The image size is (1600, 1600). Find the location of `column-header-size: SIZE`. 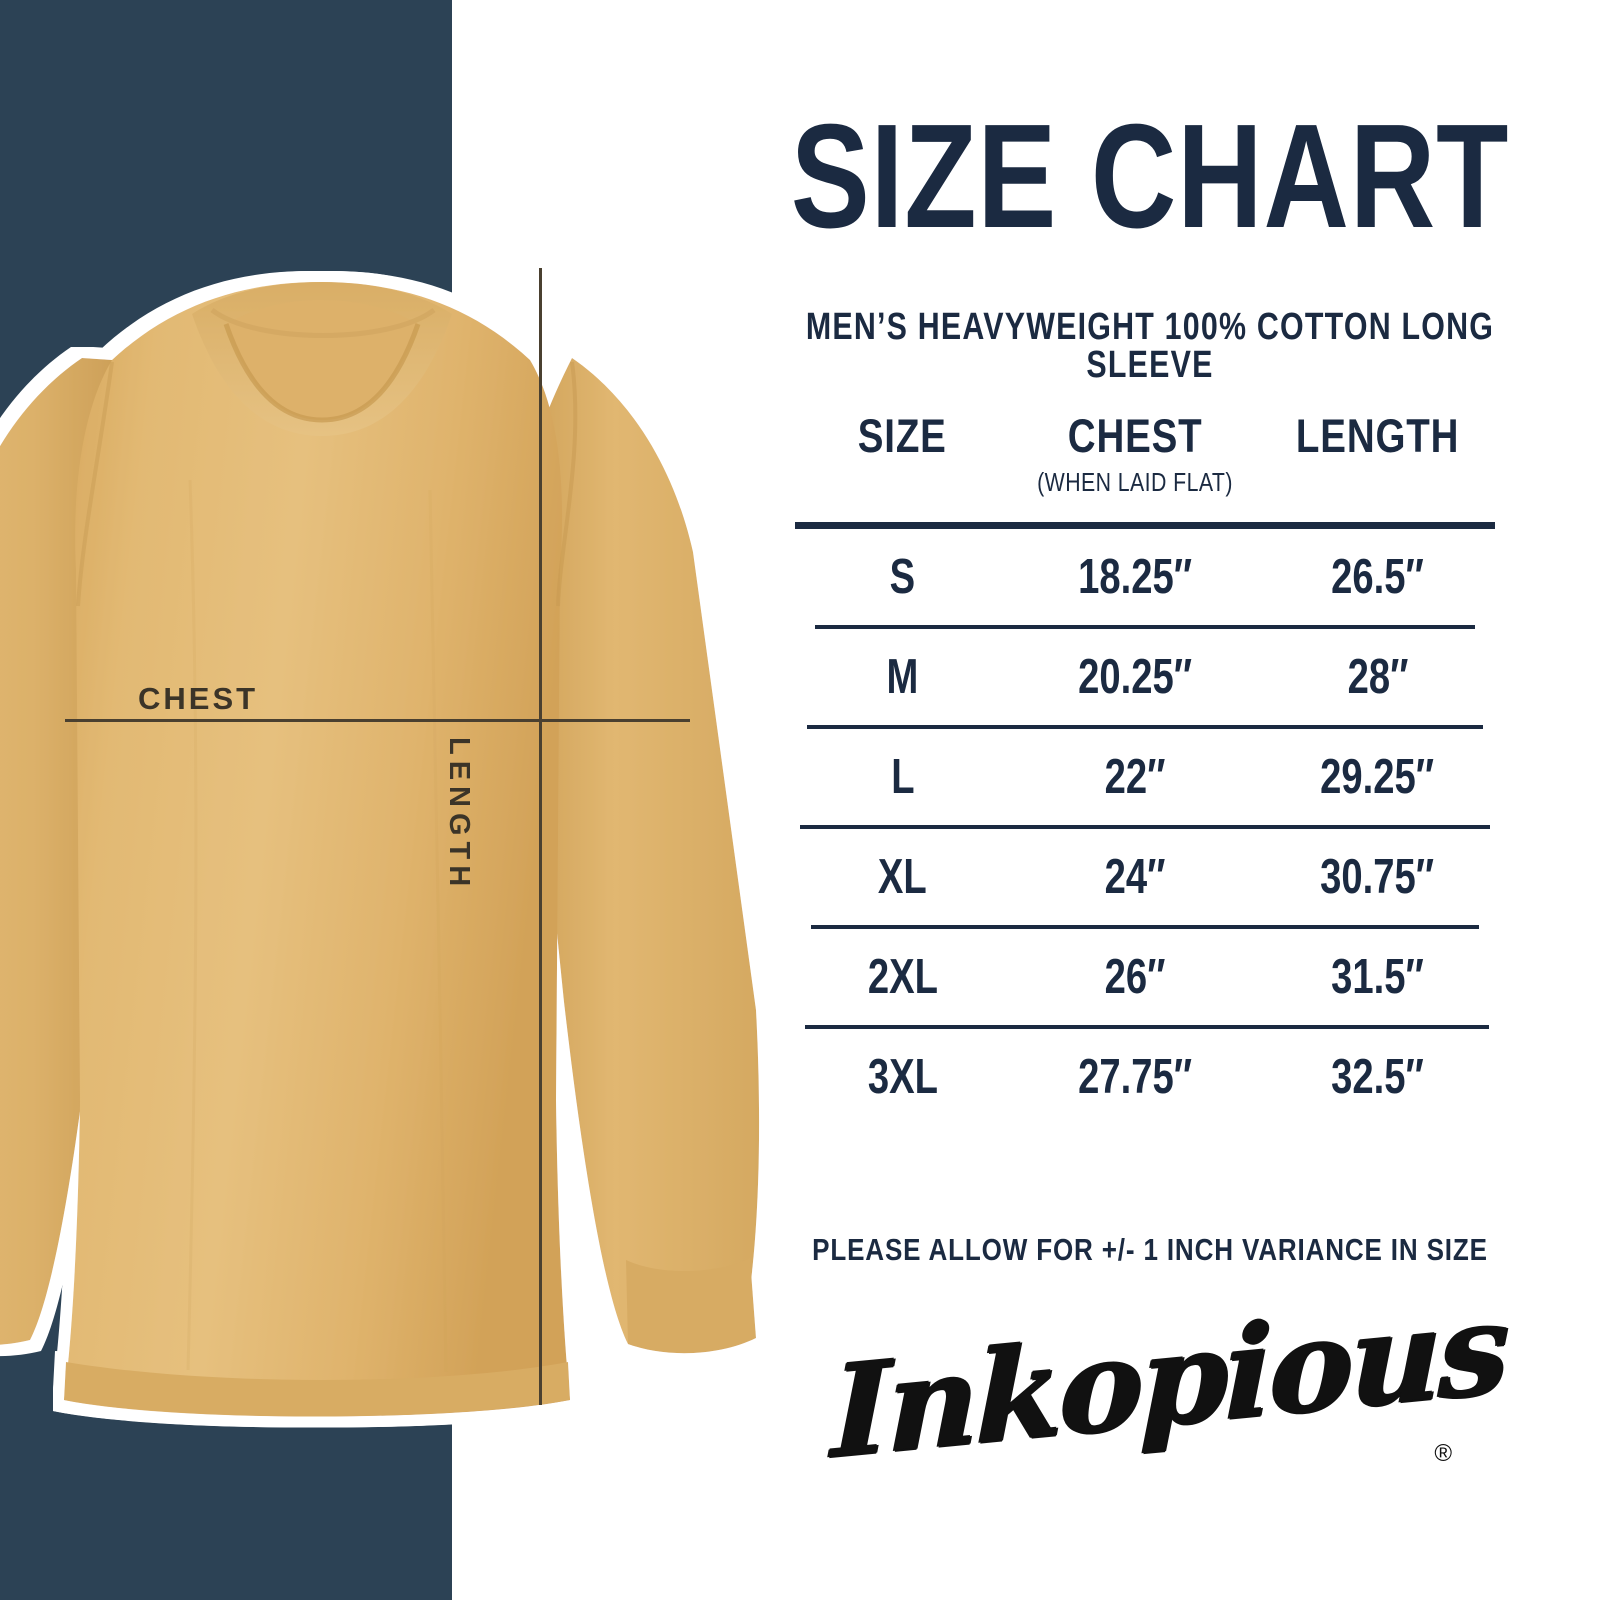

column-header-size: SIZE is located at coordinates (902, 435).